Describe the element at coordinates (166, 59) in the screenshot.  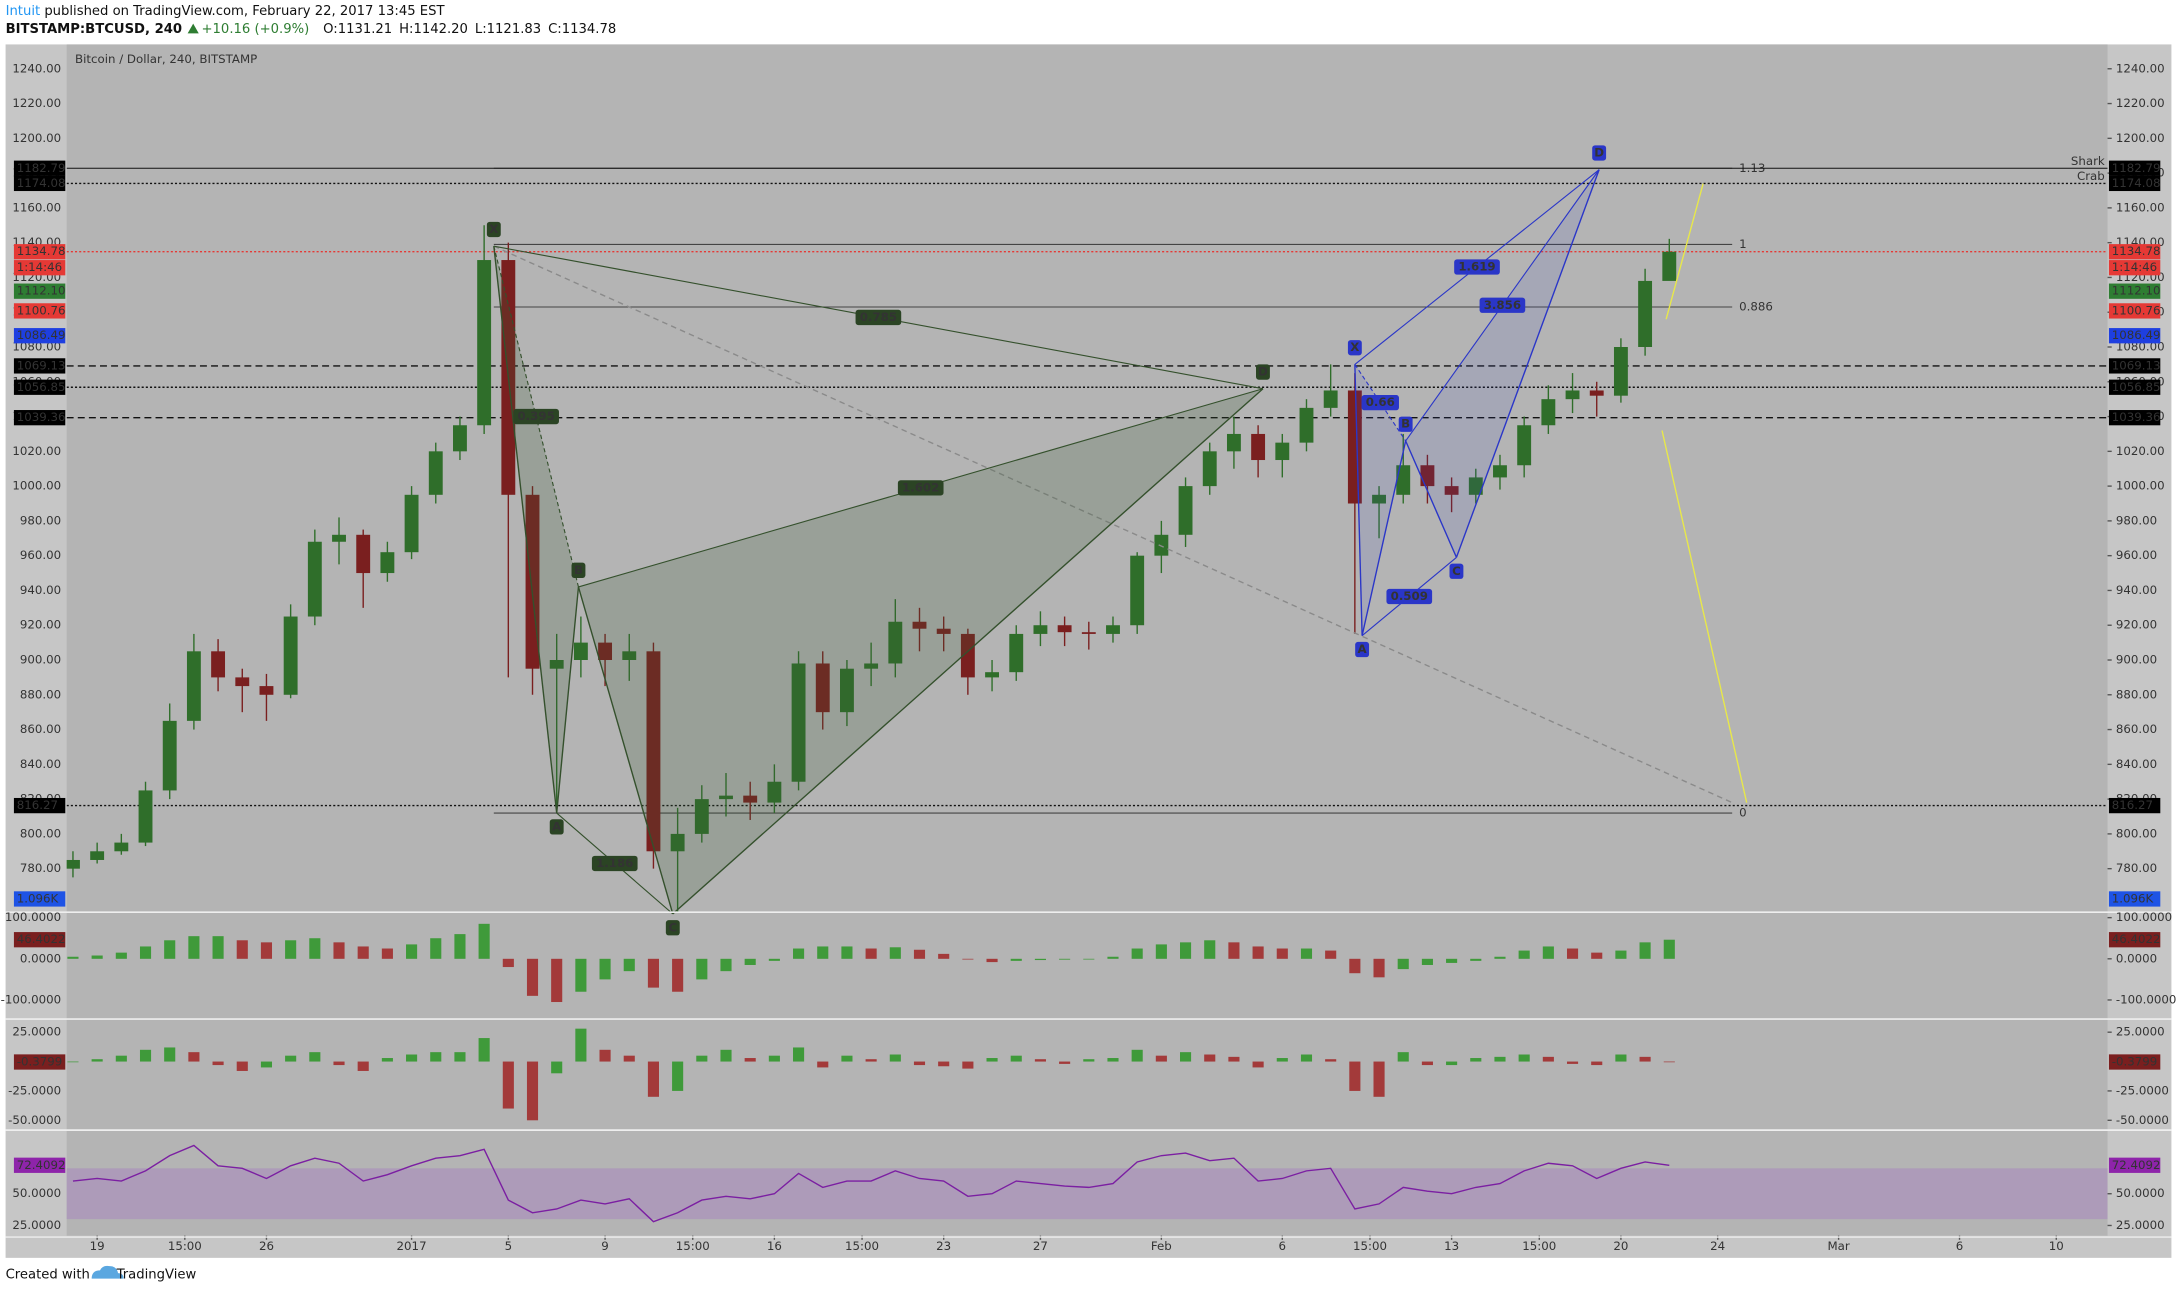
I see `chart-title: Bitcoin / Dollar, 240, BITSTAMP` at that location.